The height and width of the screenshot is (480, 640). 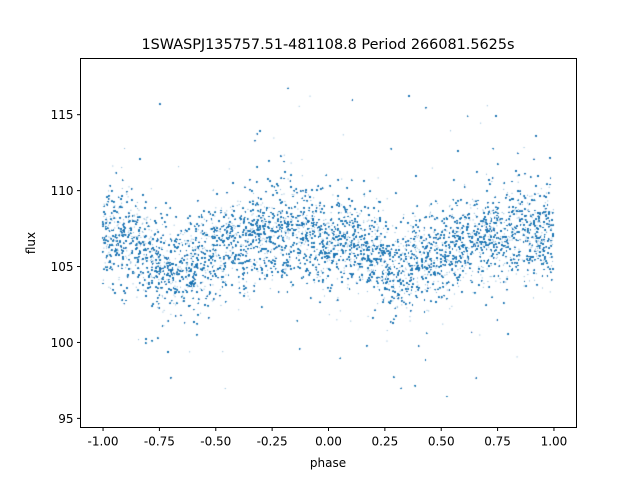 I want to click on y-tick-label: 115, so click(x=62, y=115).